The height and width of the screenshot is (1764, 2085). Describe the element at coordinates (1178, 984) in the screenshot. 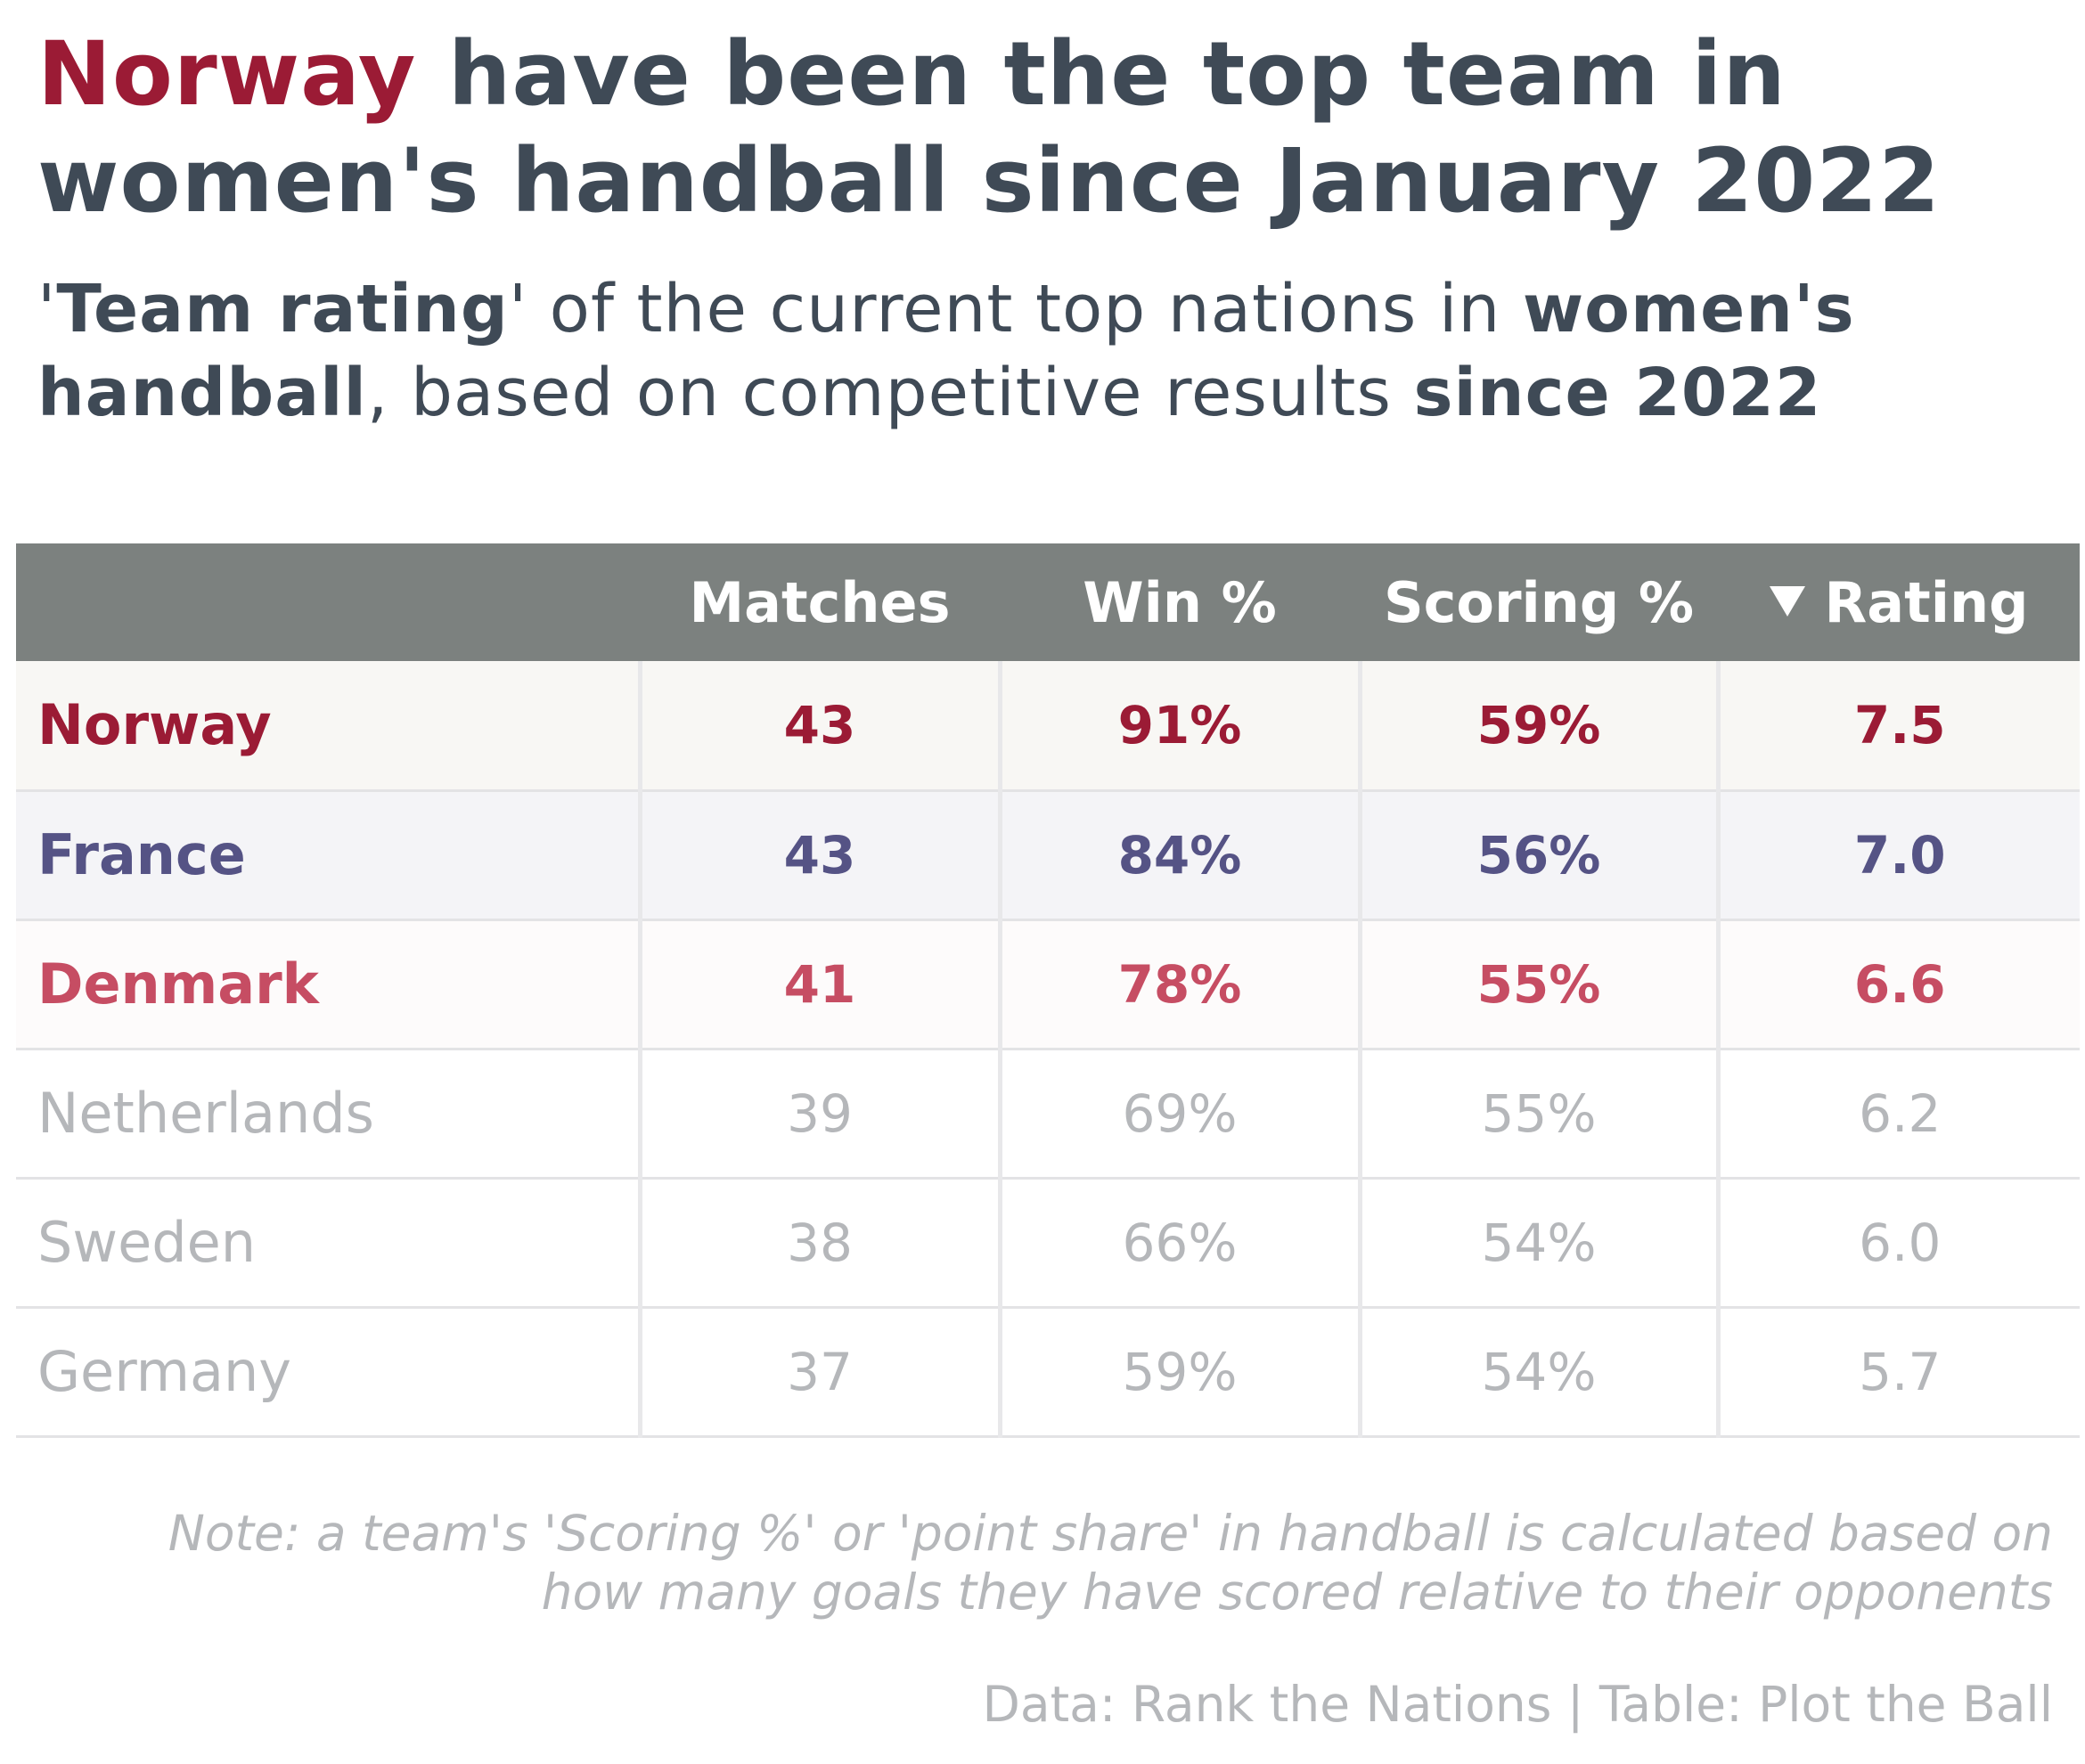

I see `win-pct-cell: 78%` at that location.